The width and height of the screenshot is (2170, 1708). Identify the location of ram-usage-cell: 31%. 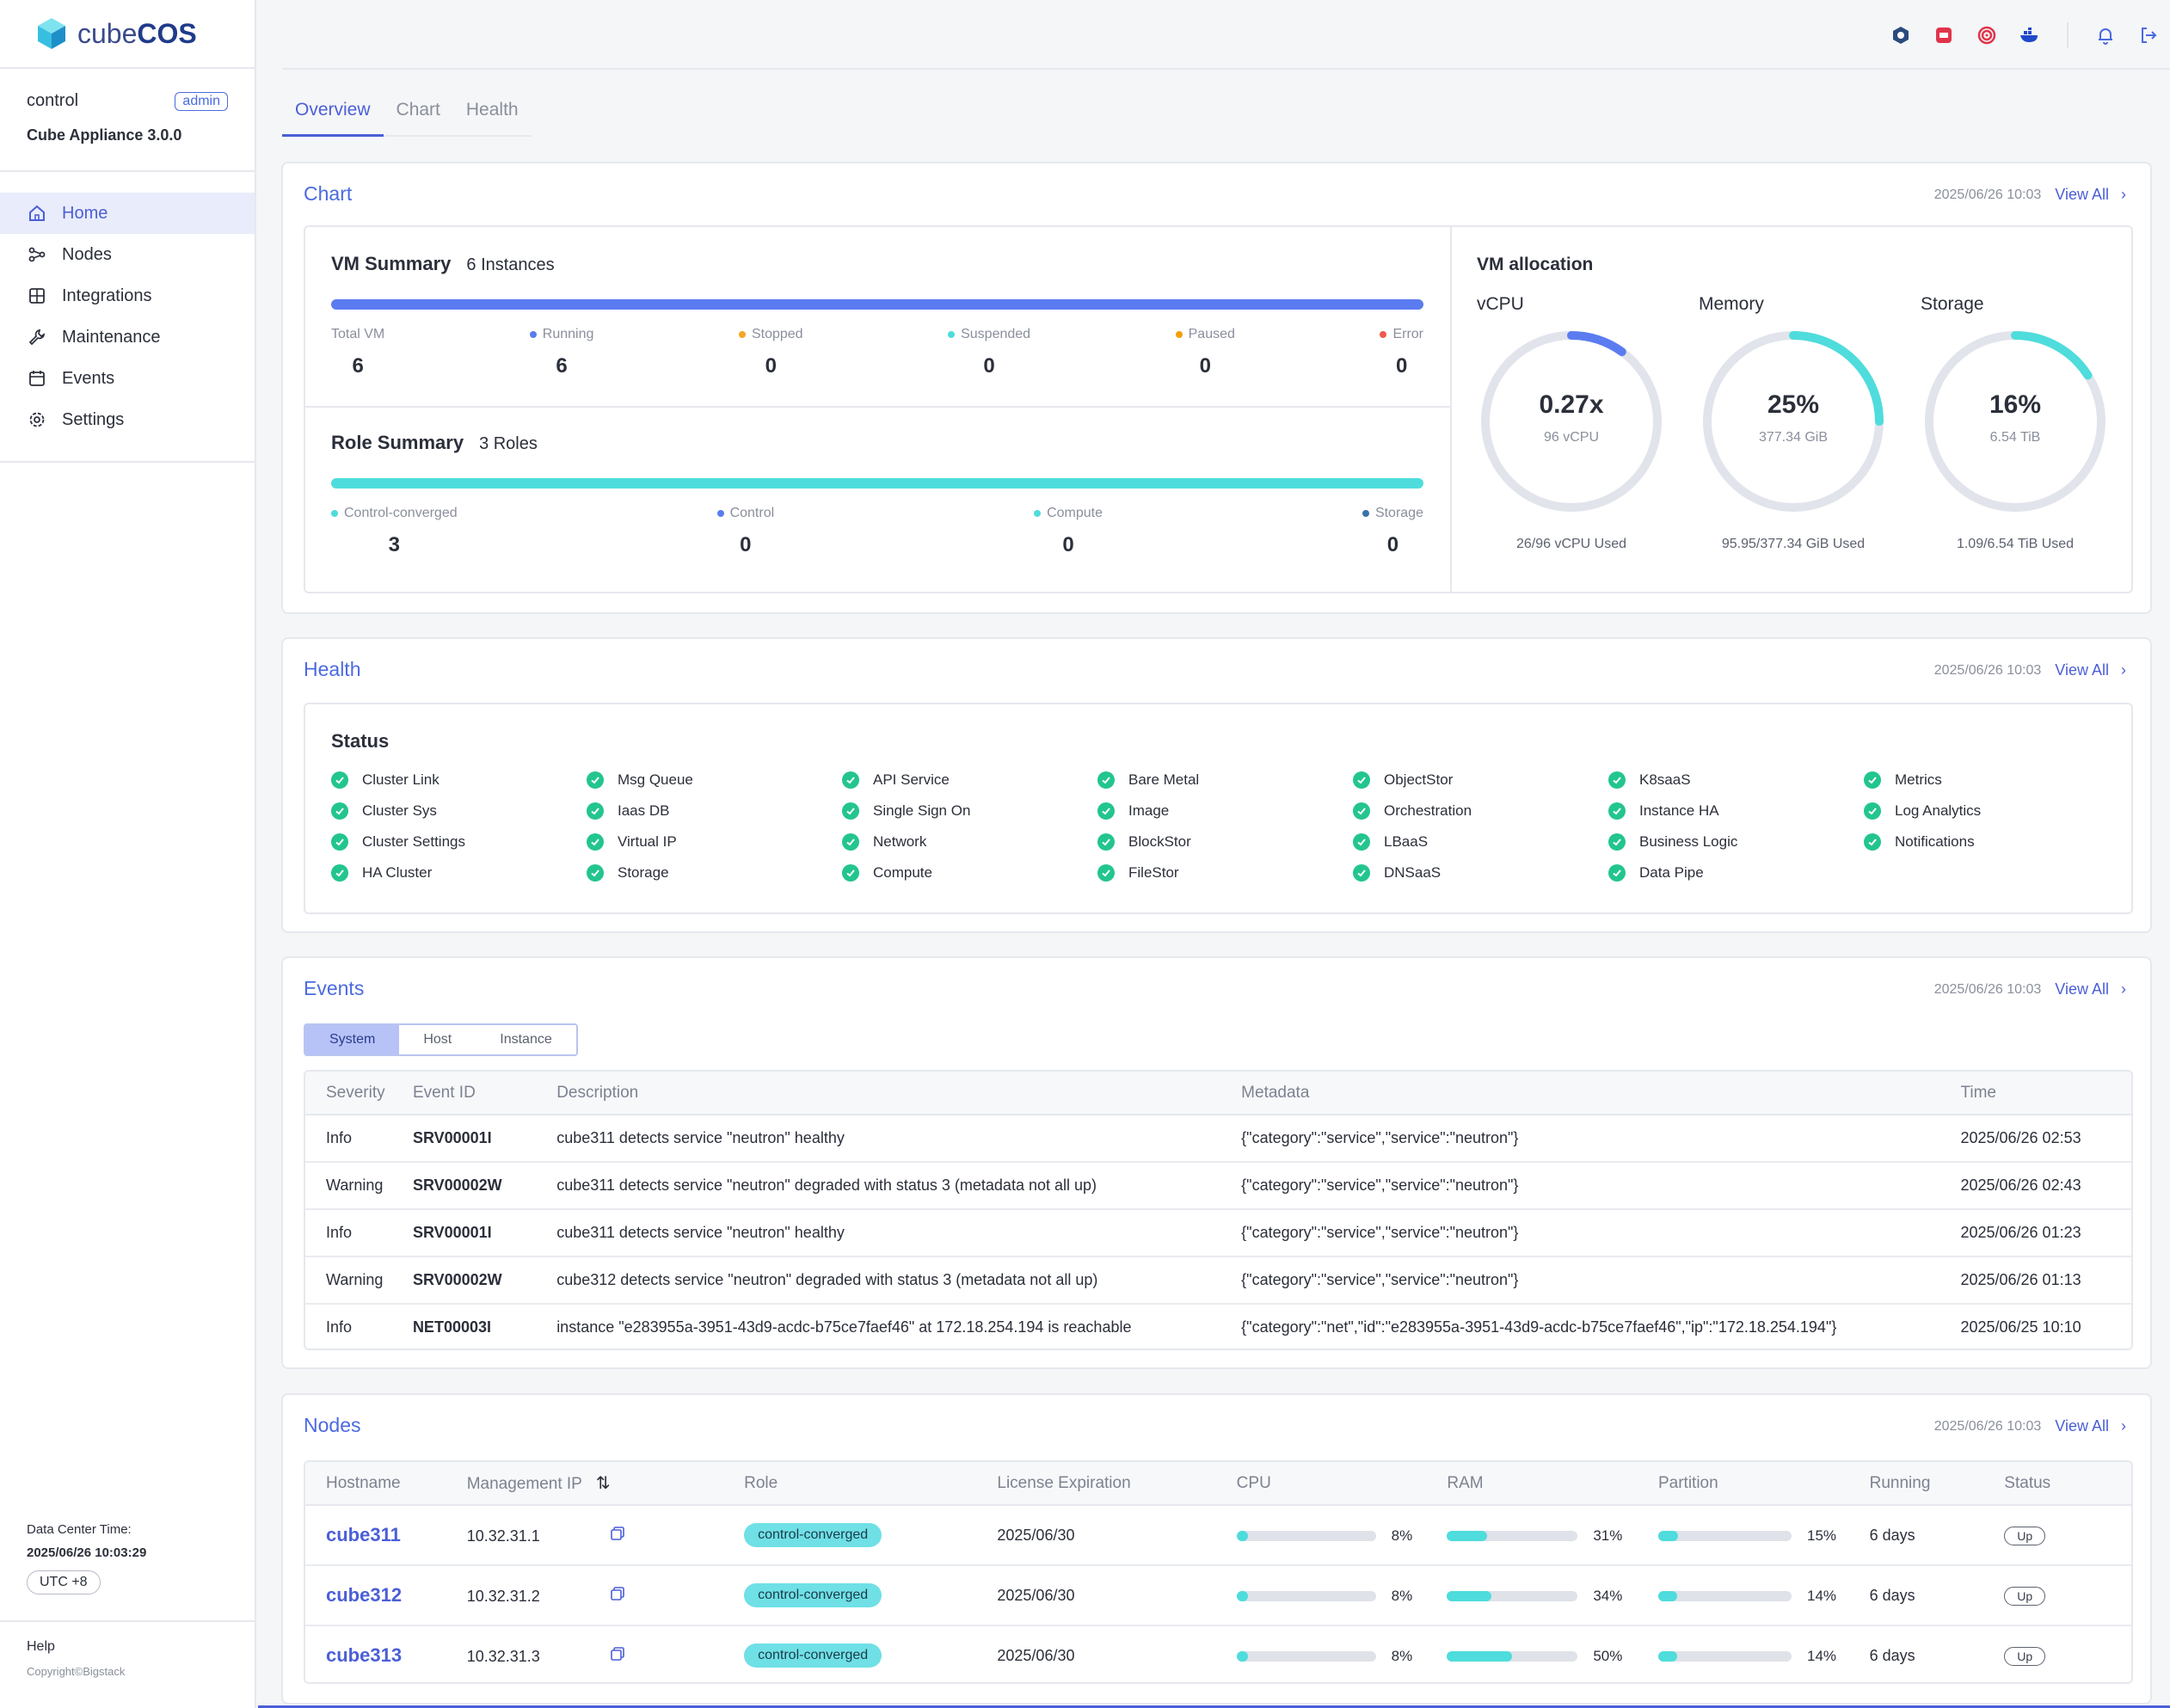
(1552, 1536).